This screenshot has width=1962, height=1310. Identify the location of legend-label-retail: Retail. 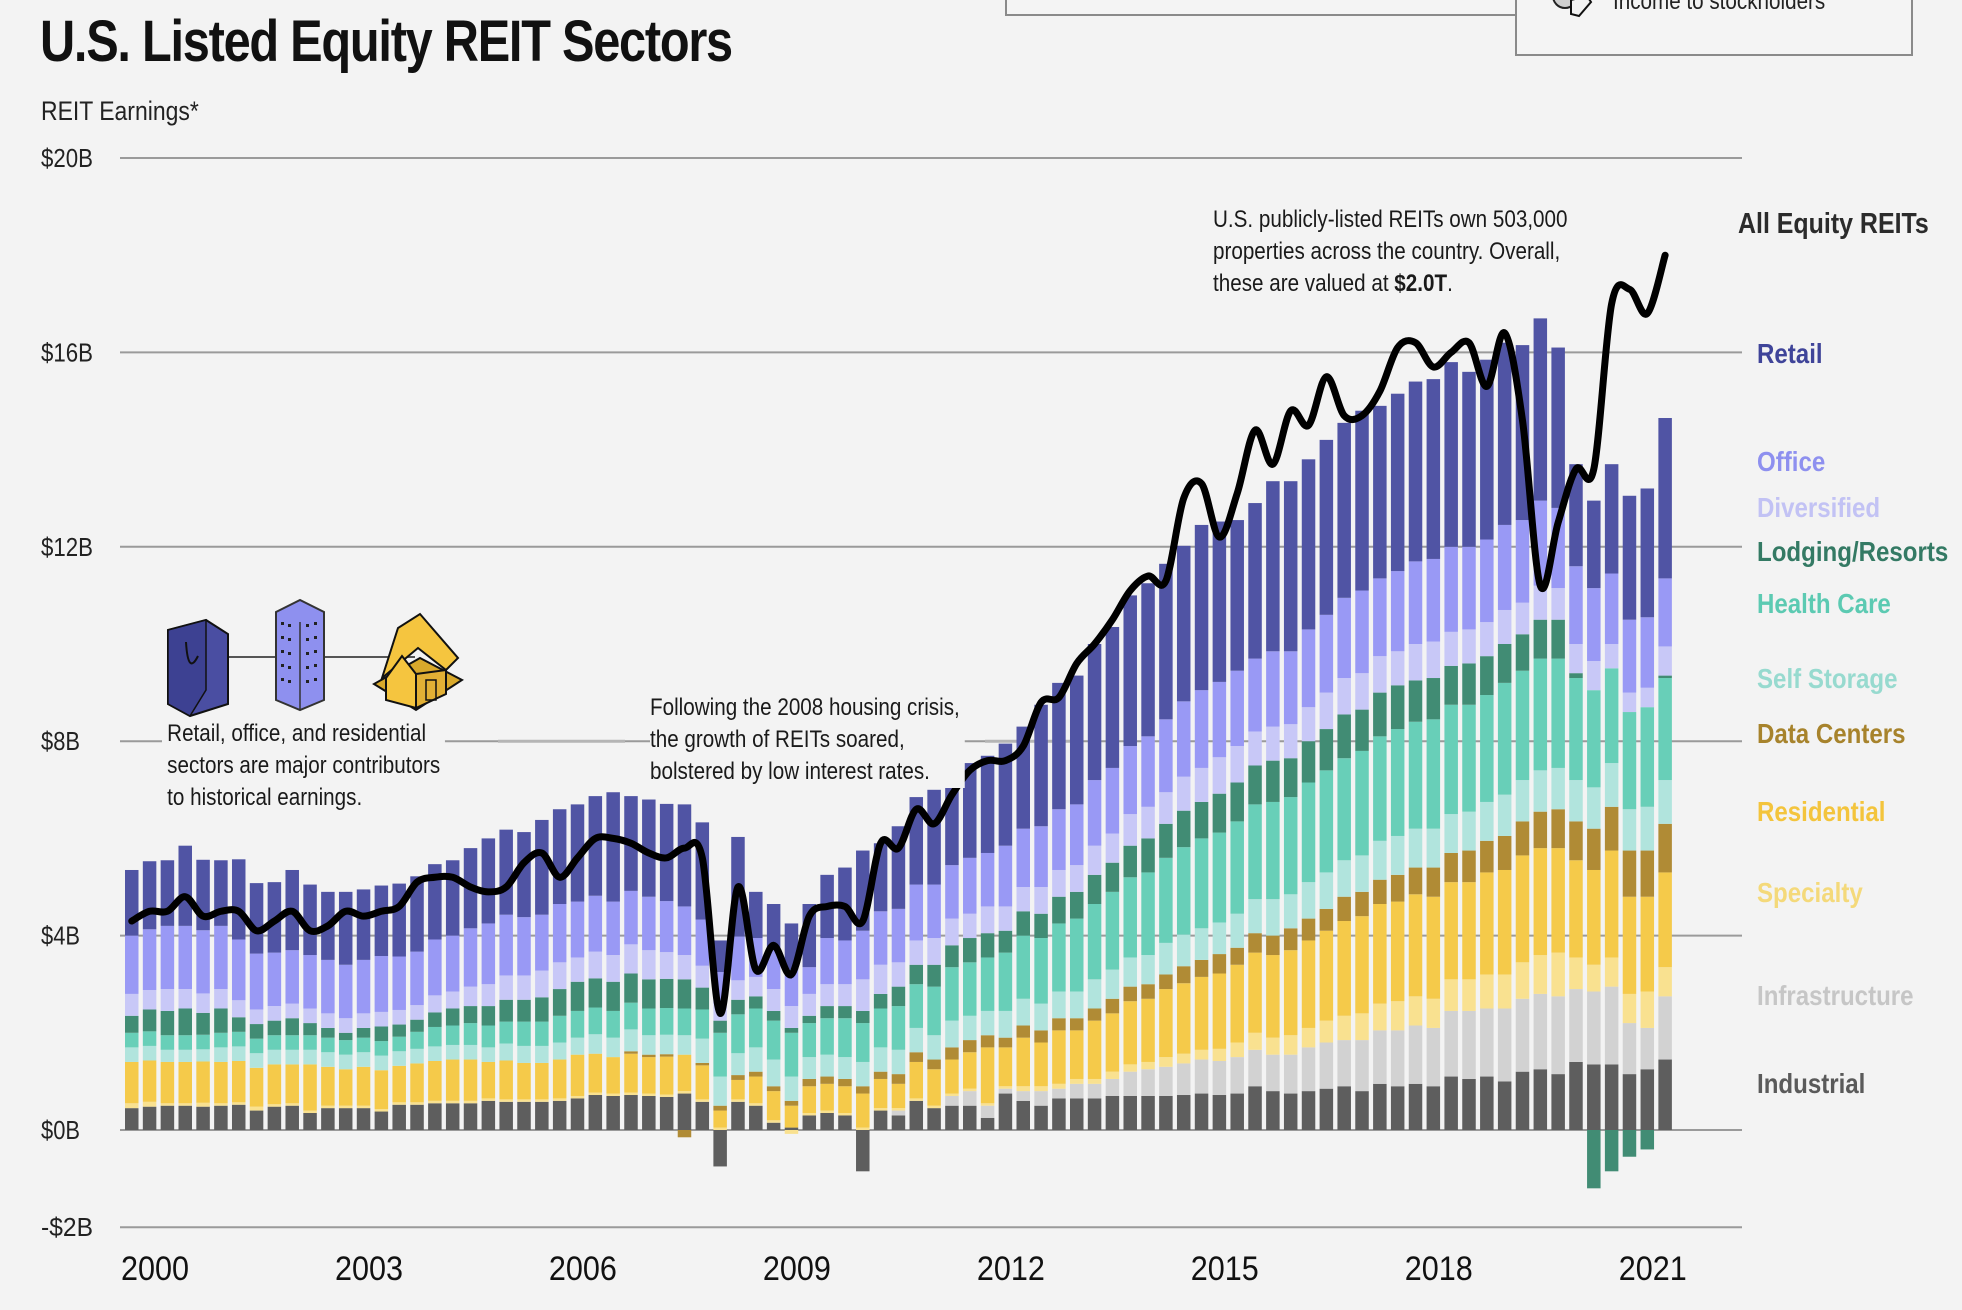
(1790, 353).